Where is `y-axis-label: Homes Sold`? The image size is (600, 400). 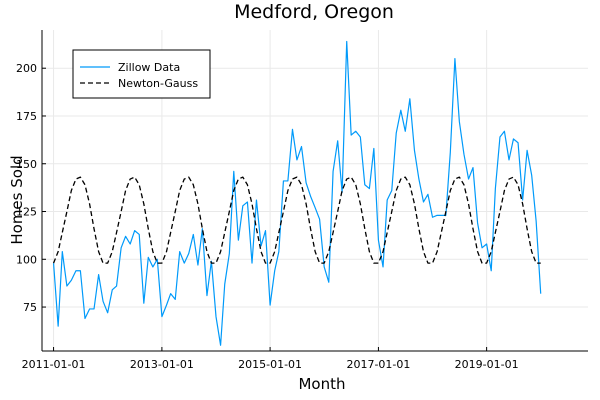
y-axis-label: Homes Sold is located at coordinates (17, 199).